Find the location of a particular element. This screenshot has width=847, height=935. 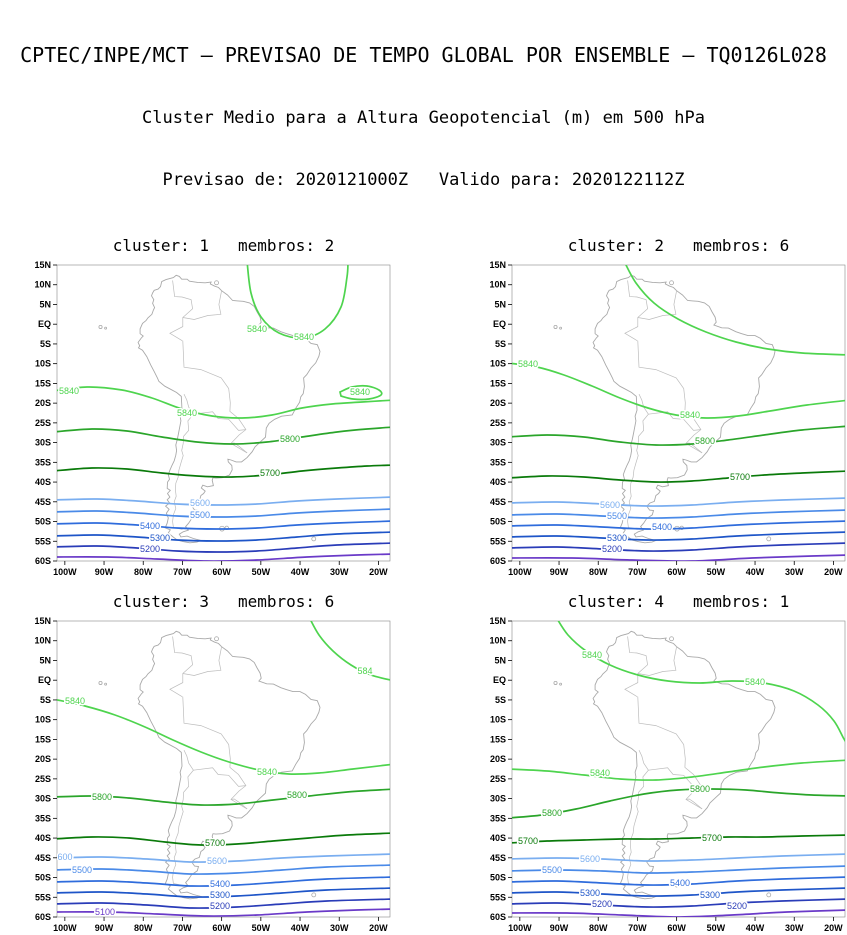

contour-label: 5400 is located at coordinates (150, 526).